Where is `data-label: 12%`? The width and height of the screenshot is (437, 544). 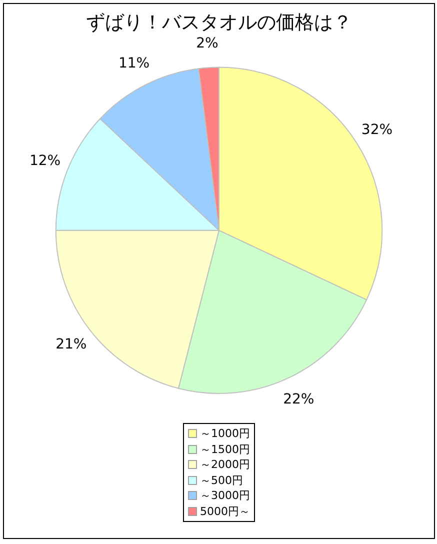 data-label: 12% is located at coordinates (45, 161).